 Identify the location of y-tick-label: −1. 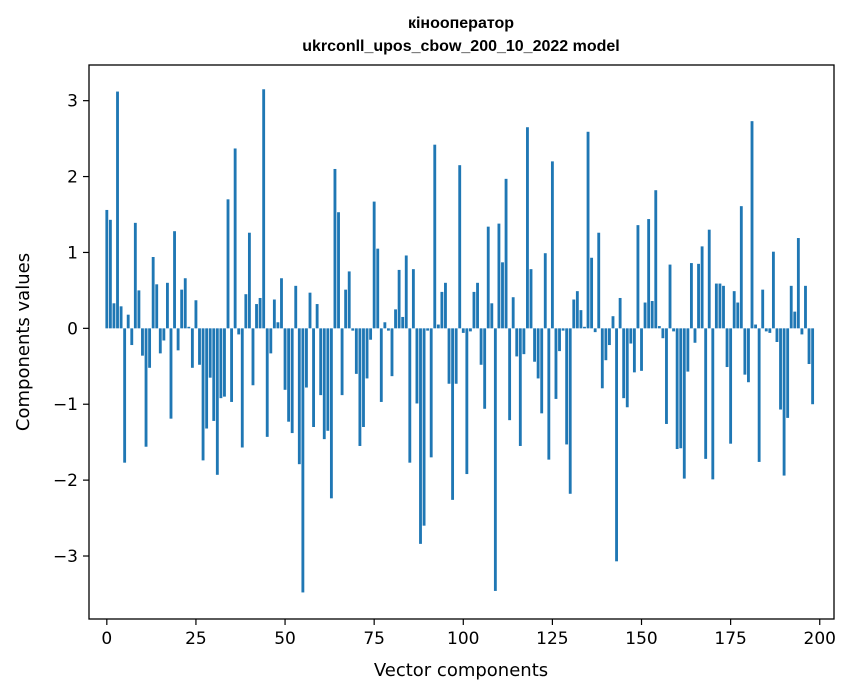
(65, 405).